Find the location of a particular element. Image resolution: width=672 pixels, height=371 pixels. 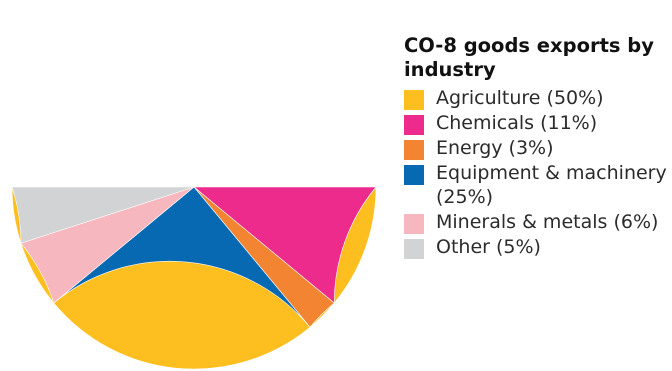

legend-item: Agriculture (50%) is located at coordinates (536, 98).